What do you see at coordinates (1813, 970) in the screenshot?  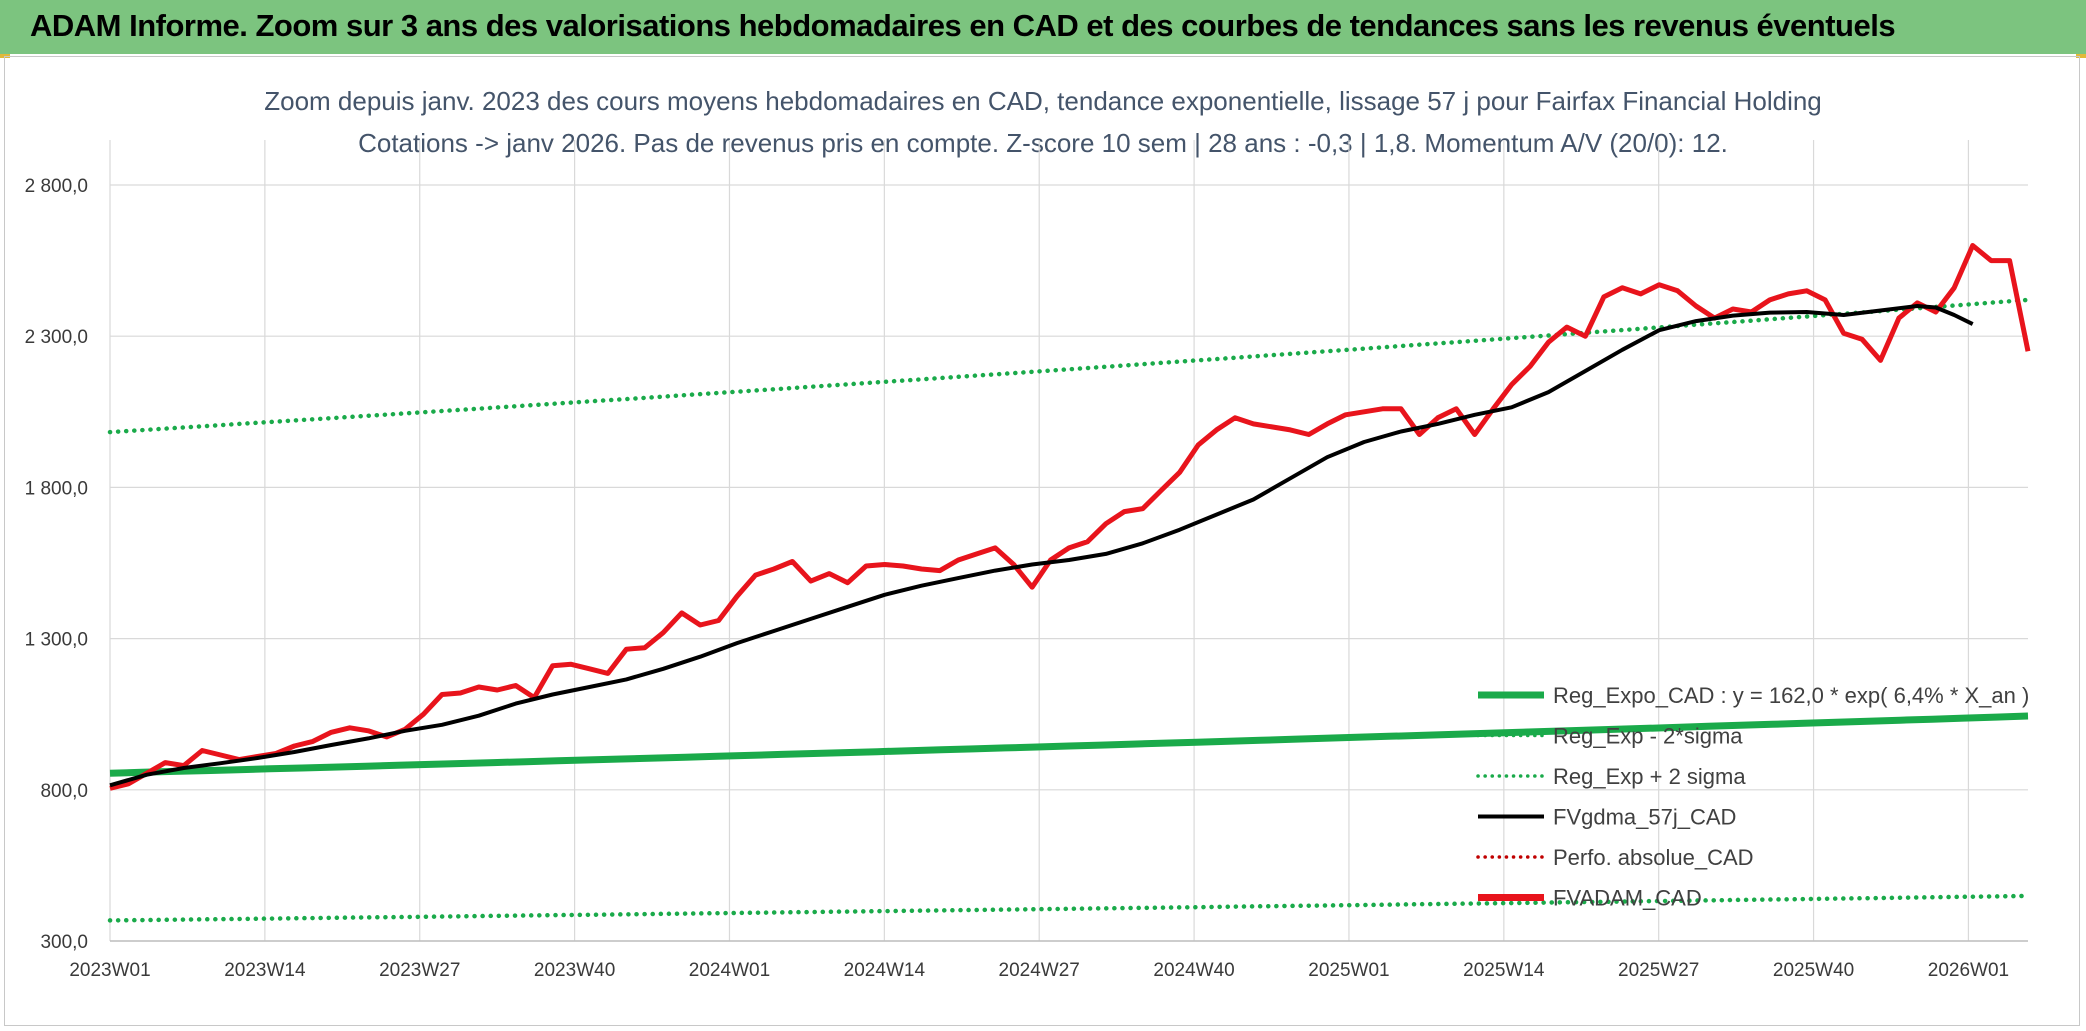 I see `x-tick-label: 2025W40` at bounding box center [1813, 970].